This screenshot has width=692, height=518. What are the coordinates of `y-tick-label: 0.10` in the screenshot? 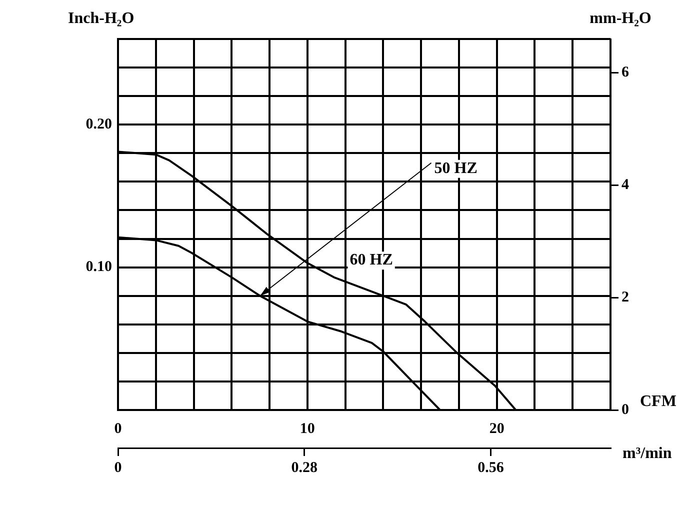 It's located at (99, 267).